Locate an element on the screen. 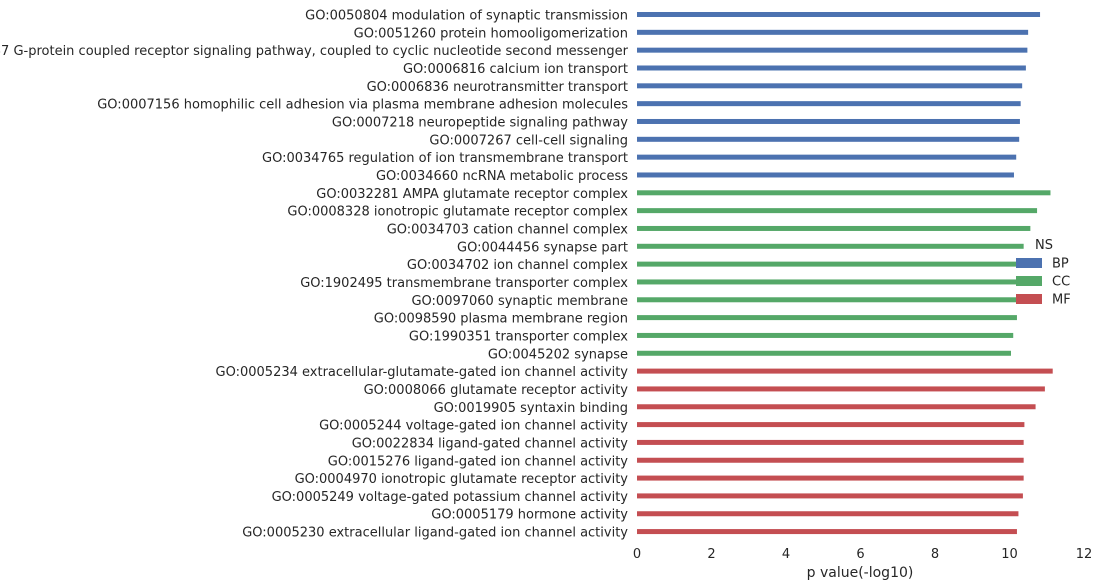 The image size is (1097, 587). category-label: GO:0044456 synapse part is located at coordinates (542, 247).